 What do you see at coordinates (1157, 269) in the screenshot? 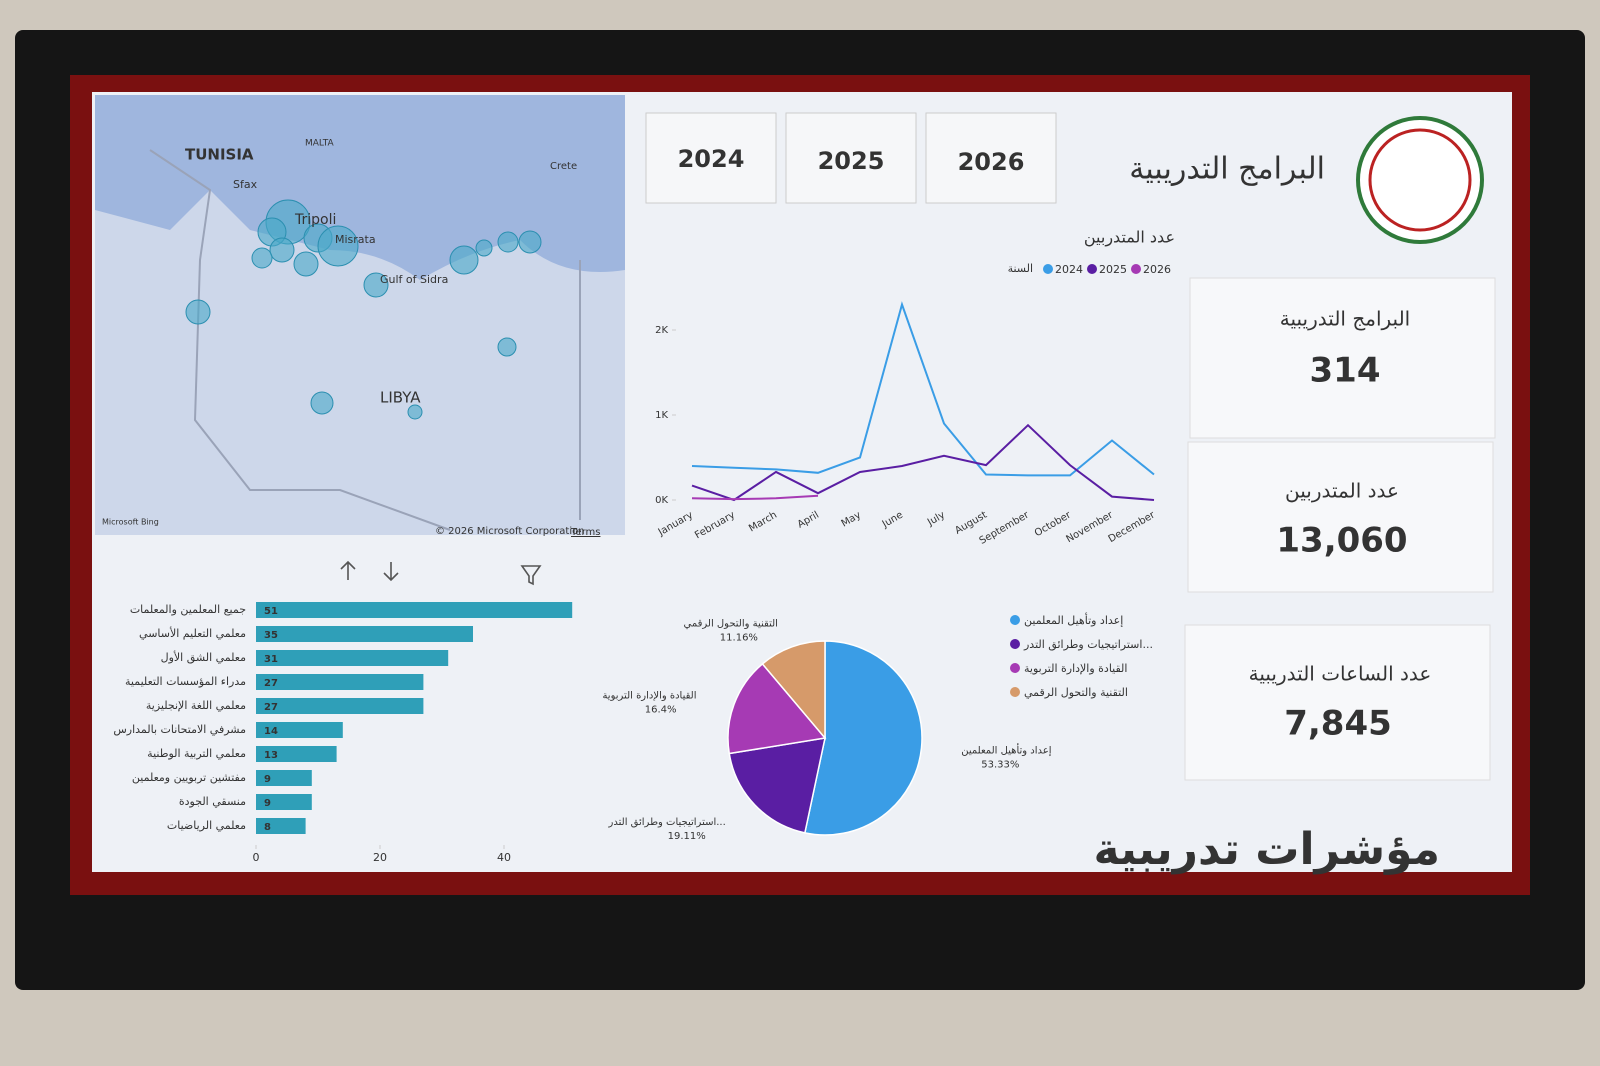
I see `legend-label: 2026` at bounding box center [1157, 269].